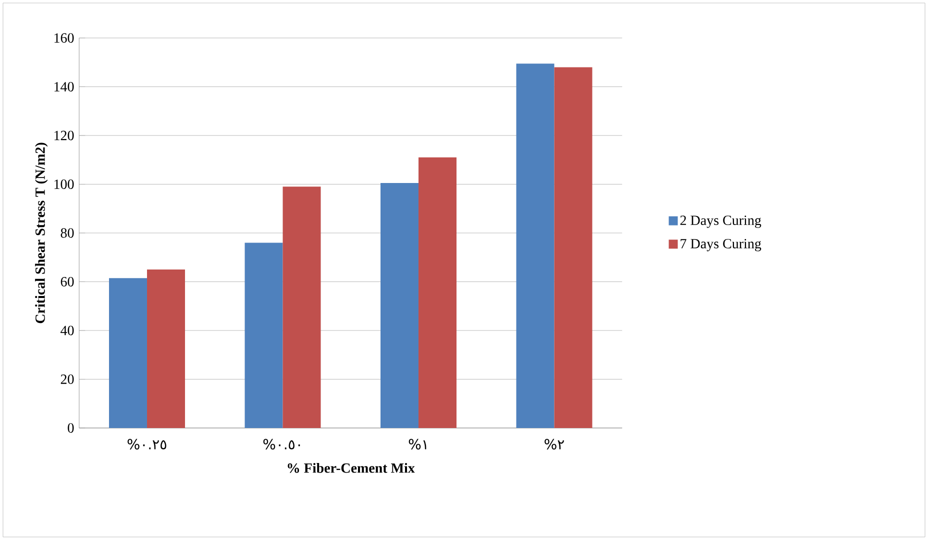 The height and width of the screenshot is (540, 928). I want to click on y-tick-label: 120, so click(64, 135).